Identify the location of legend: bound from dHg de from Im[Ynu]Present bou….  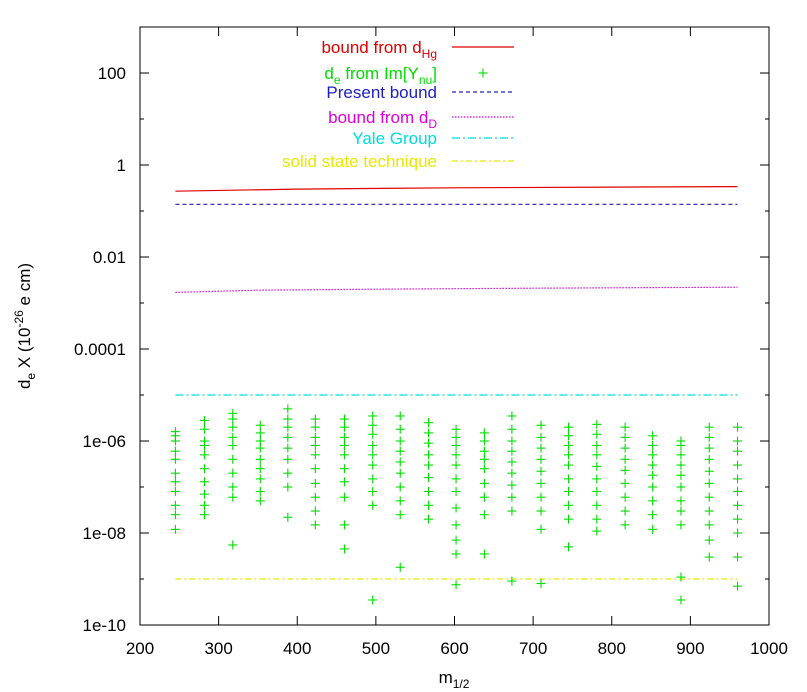
(398, 104).